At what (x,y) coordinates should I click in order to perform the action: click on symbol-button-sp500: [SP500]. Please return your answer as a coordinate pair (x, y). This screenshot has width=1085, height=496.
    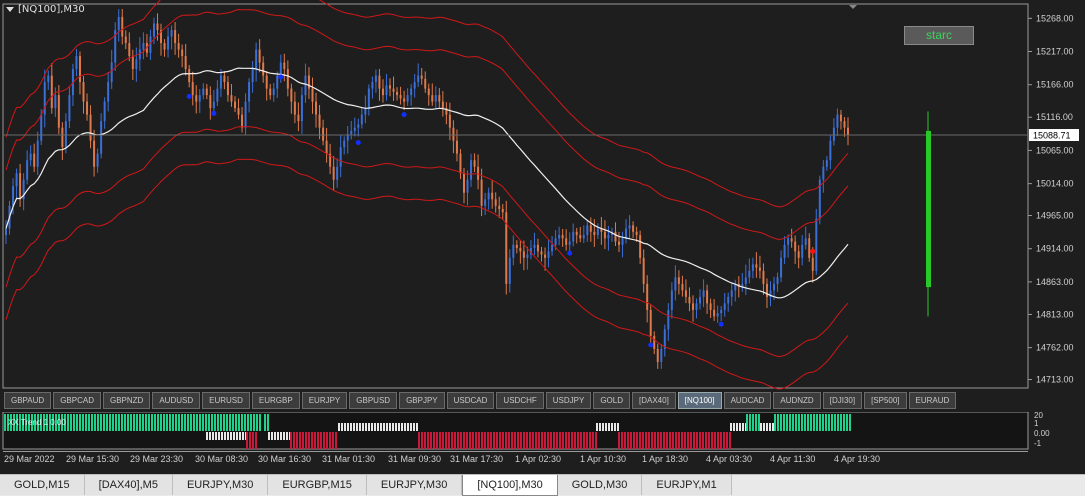
    Looking at the image, I should click on (885, 400).